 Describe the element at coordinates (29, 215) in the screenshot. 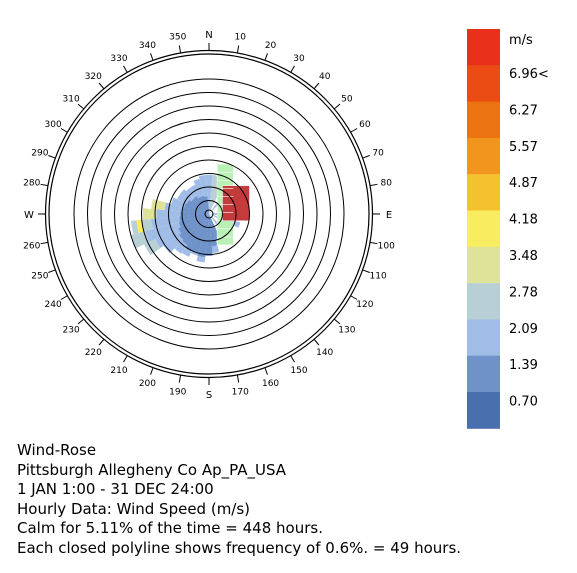

I see `cardinal-label: W` at that location.